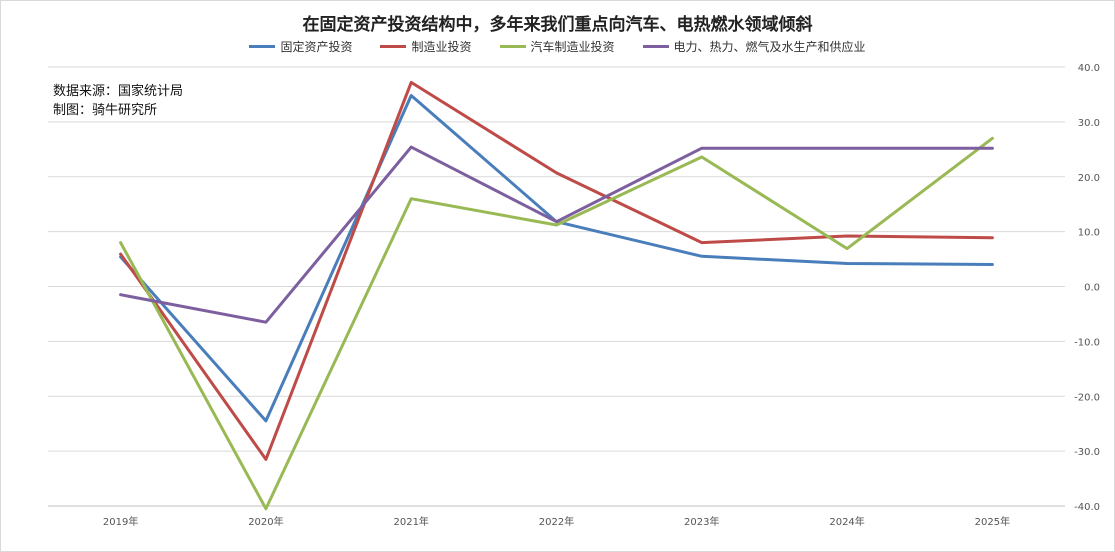 This screenshot has height=552, width=1115. Describe the element at coordinates (1089, 68) in the screenshot. I see `y-tick-label: 40.0` at that location.